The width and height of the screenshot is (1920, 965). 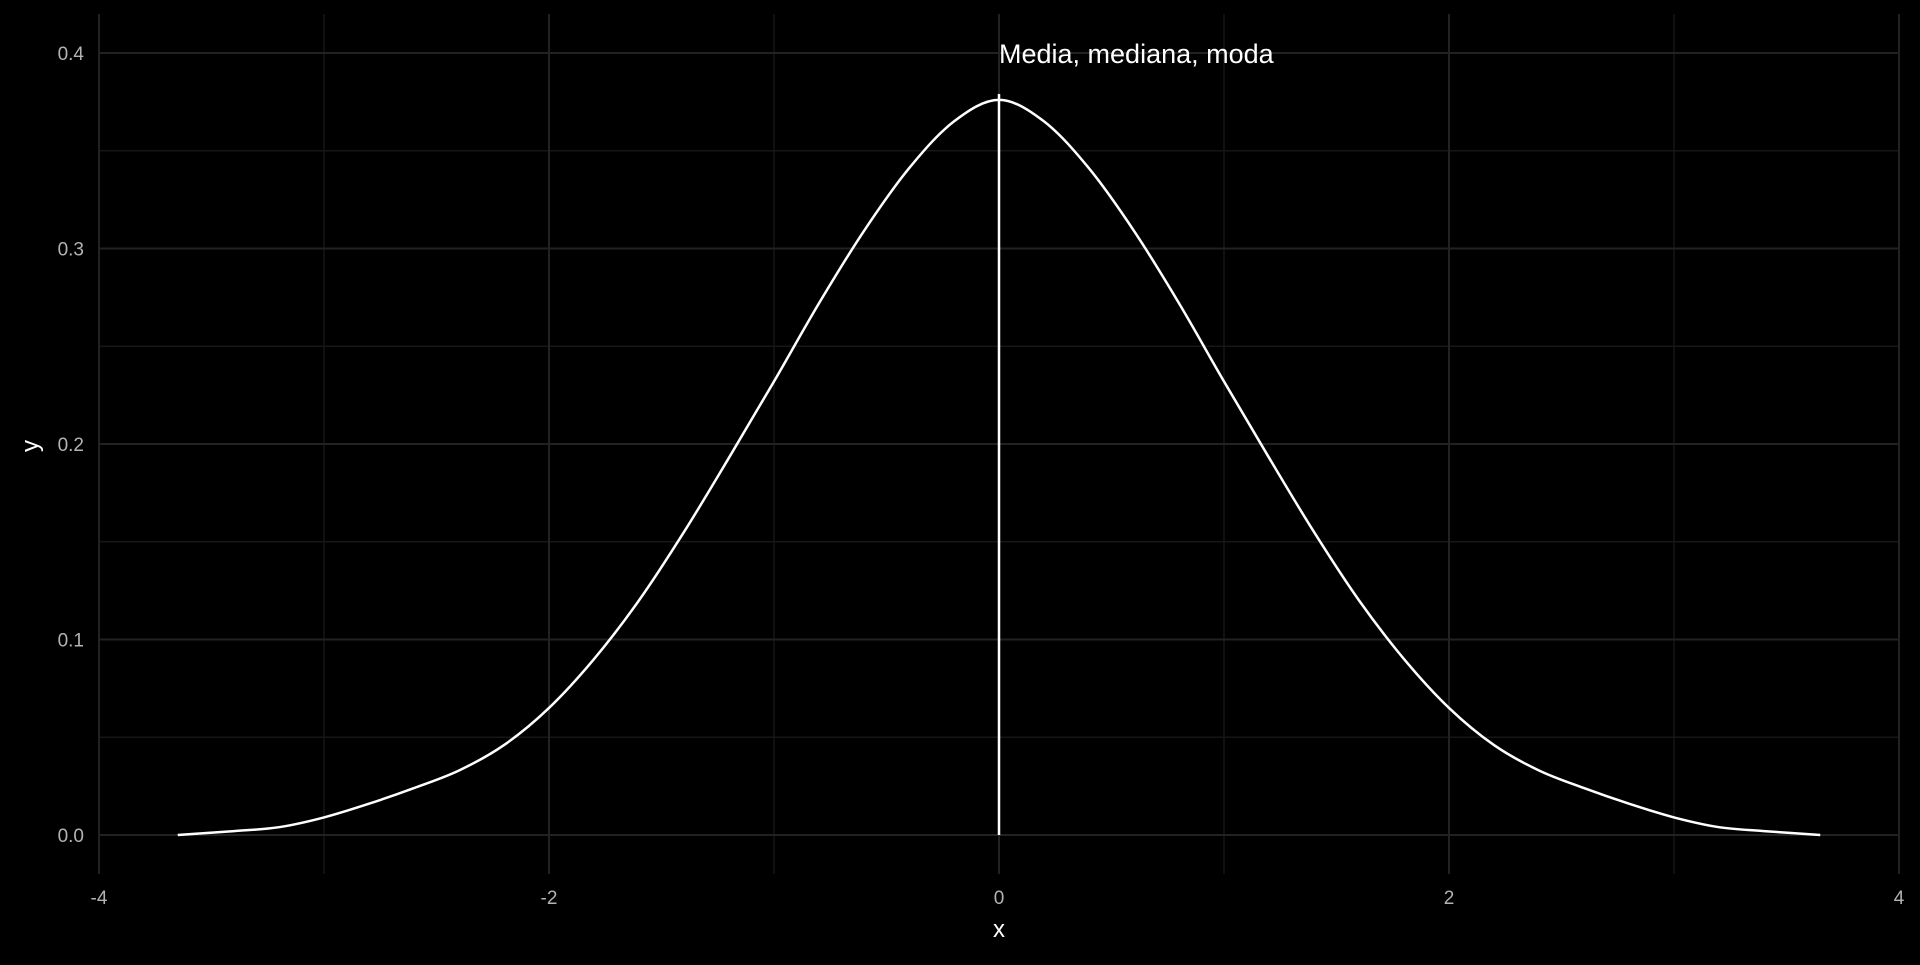 What do you see at coordinates (71, 250) in the screenshot?
I see `y-tick-label: 0.3` at bounding box center [71, 250].